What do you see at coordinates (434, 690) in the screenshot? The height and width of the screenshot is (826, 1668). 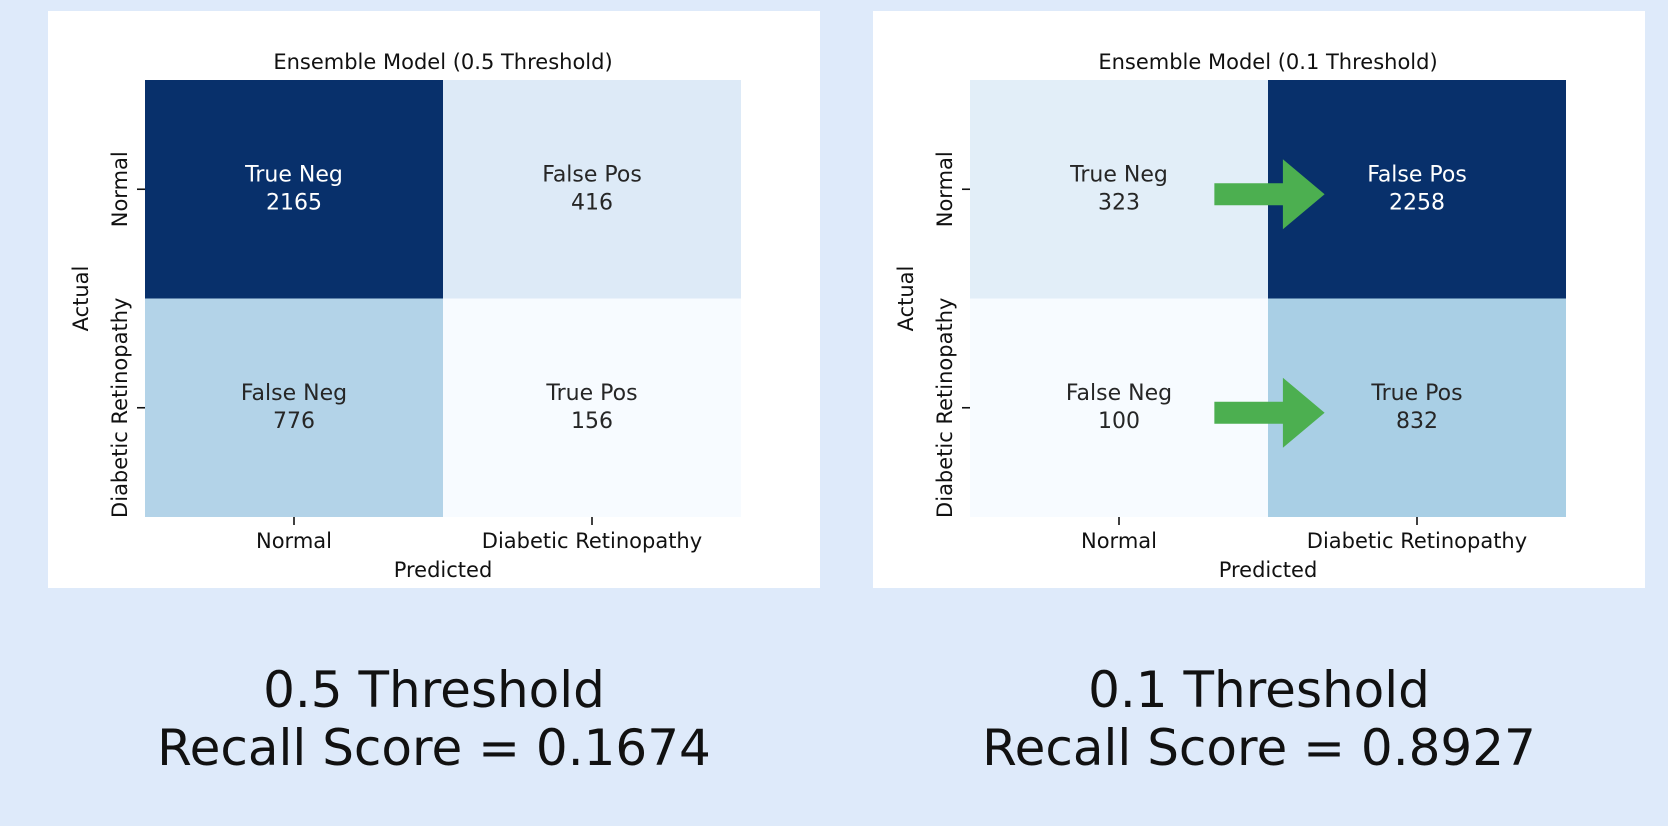 I see `threshold-label: 0.5 Threshold` at bounding box center [434, 690].